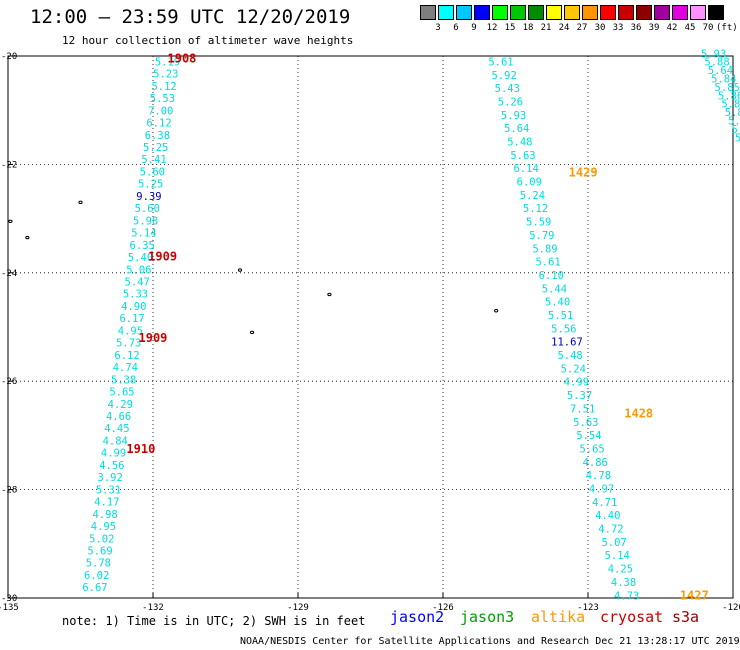  I want to click on wave-height-value: 5.59, so click(538, 223).